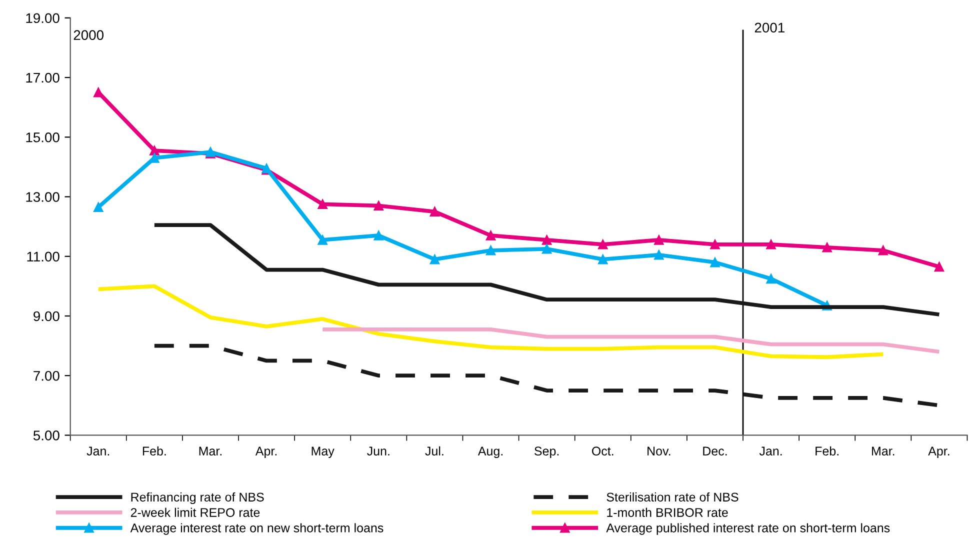  I want to click on y-tick-label: 7.00, so click(47, 375).